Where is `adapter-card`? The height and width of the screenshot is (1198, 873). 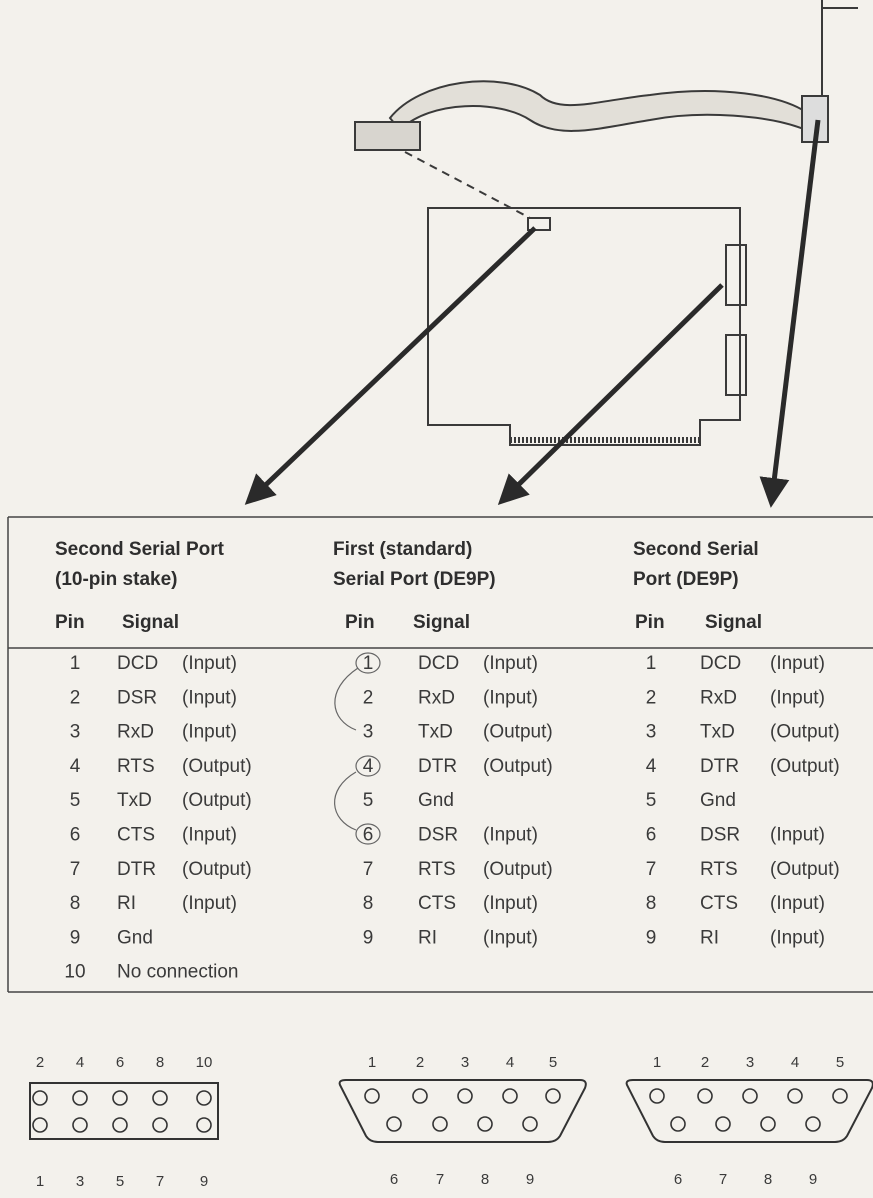 adapter-card is located at coordinates (584, 326).